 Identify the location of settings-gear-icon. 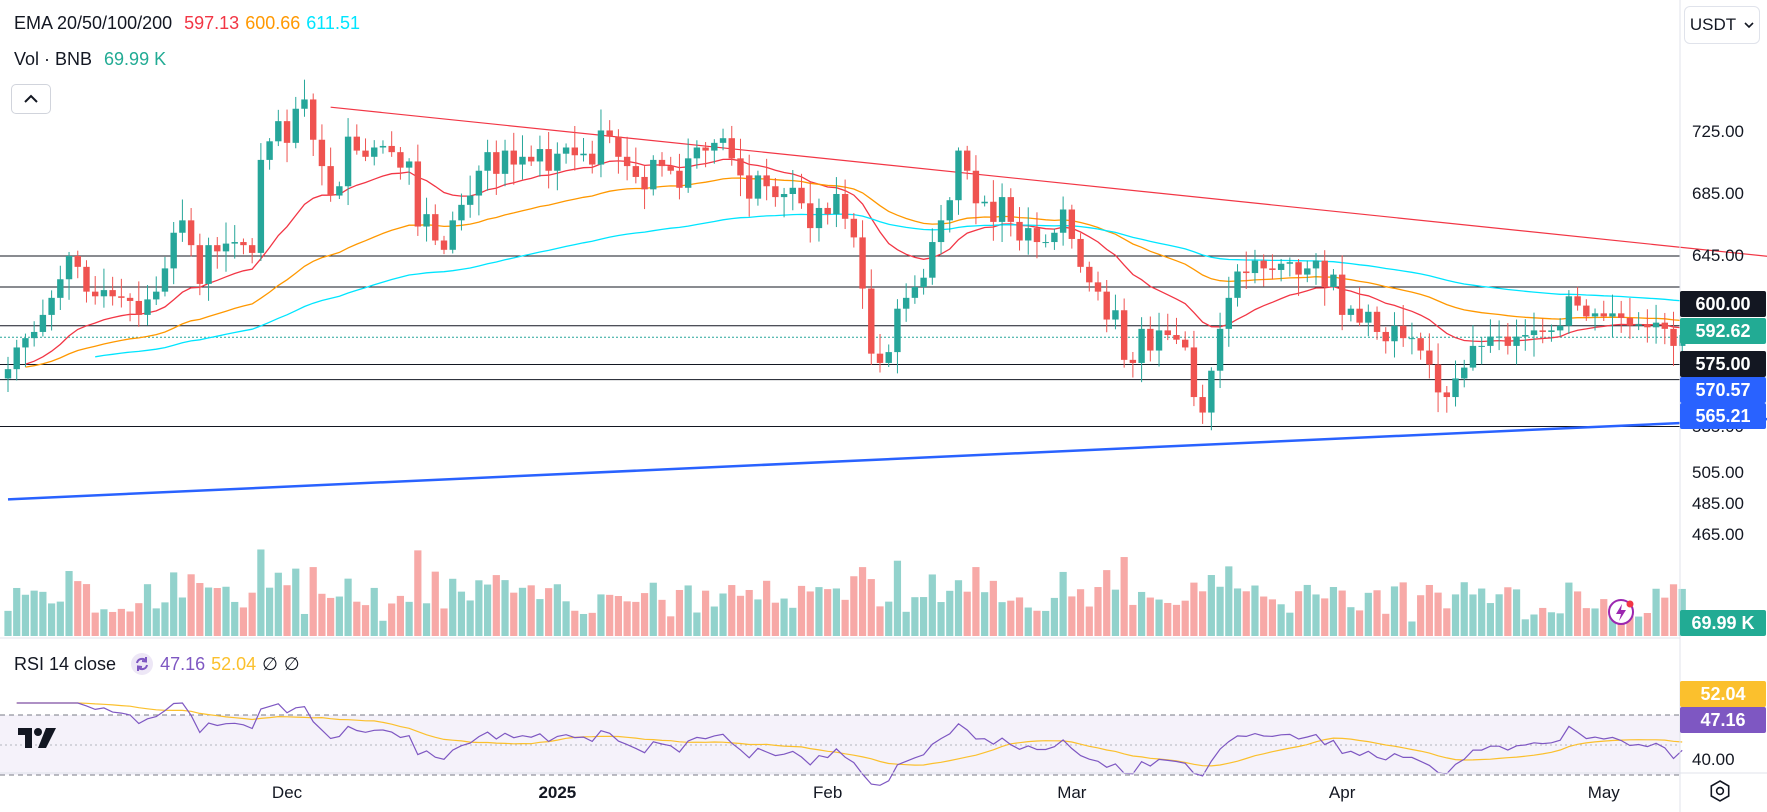
(1720, 791).